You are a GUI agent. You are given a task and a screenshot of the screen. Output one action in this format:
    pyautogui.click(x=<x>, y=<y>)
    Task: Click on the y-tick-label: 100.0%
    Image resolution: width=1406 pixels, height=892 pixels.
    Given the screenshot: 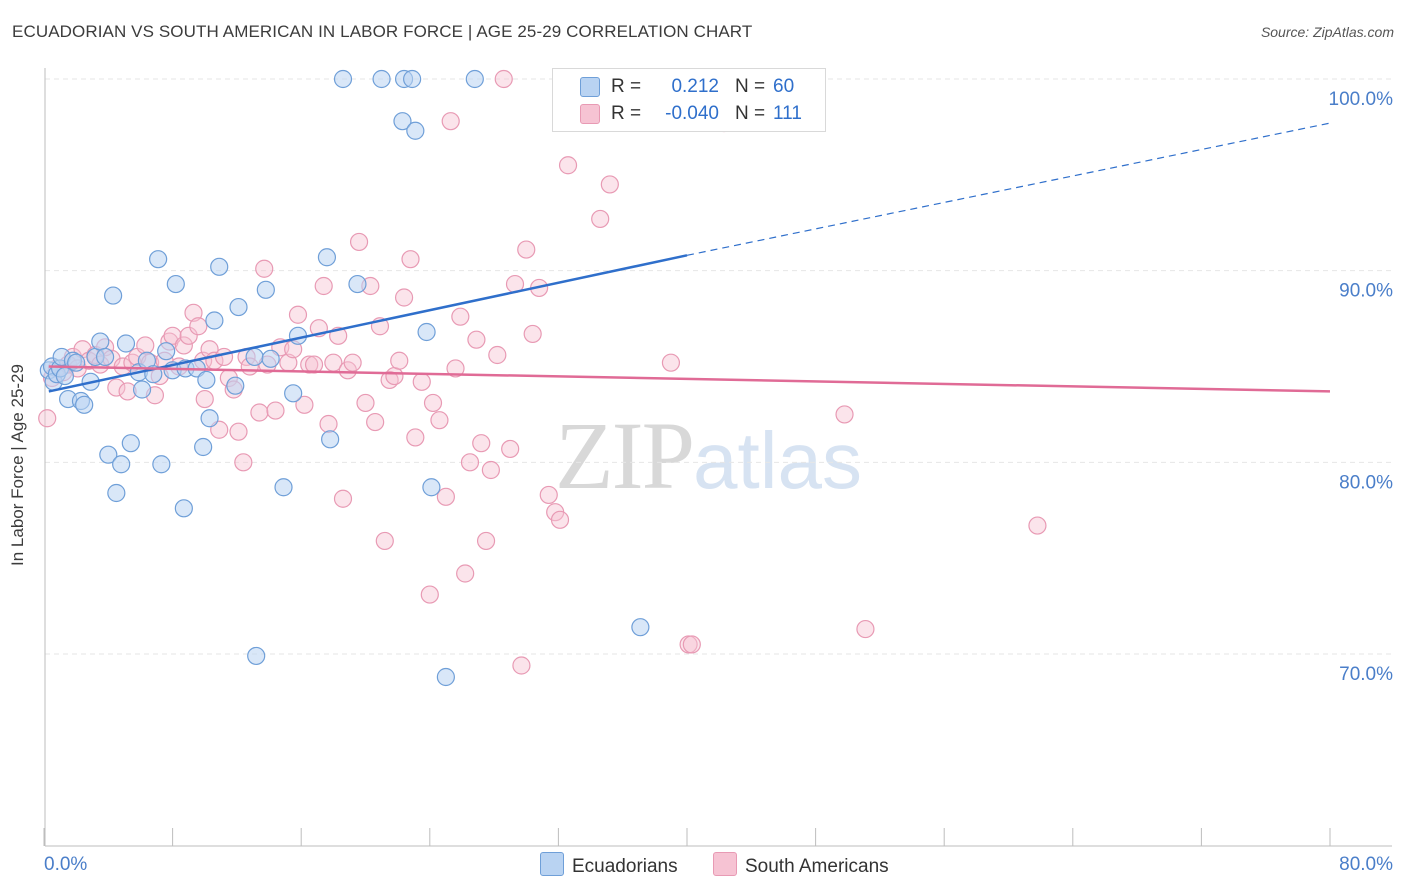 What is the action you would take?
    pyautogui.click(x=1361, y=99)
    